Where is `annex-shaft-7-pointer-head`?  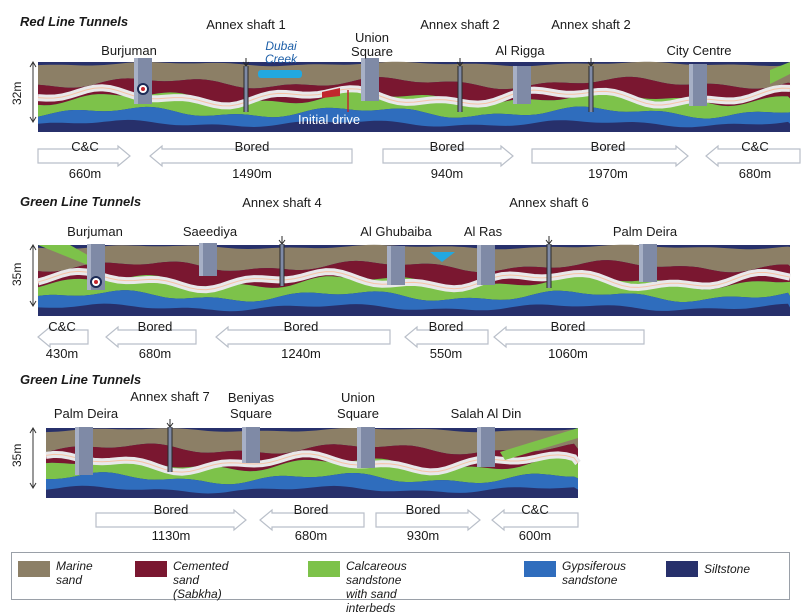 annex-shaft-7-pointer-head is located at coordinates (170, 425).